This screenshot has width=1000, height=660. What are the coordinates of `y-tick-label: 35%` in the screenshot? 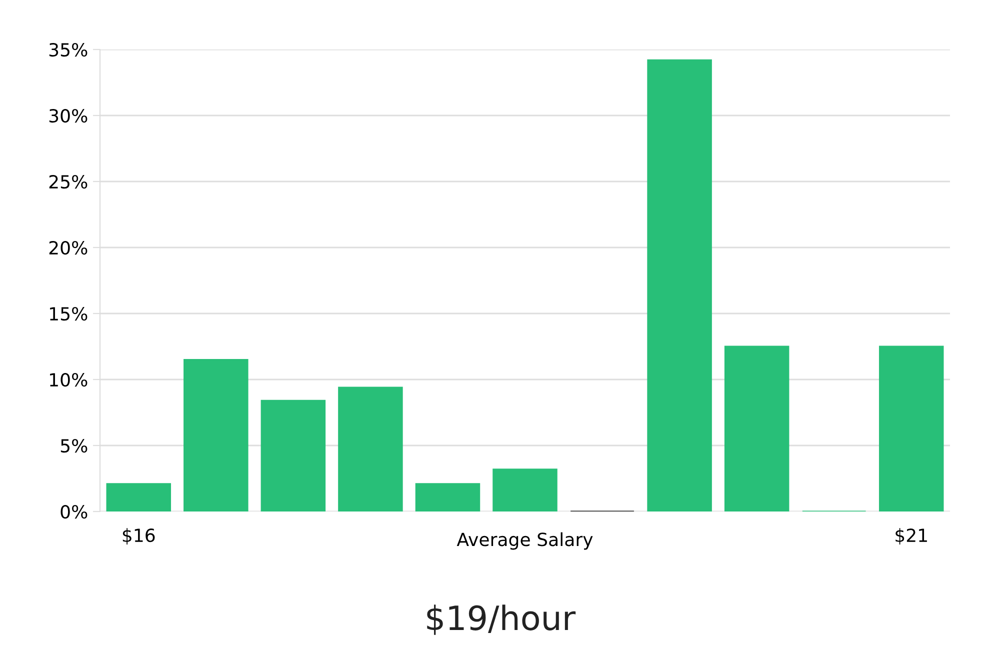 It's located at (68, 49).